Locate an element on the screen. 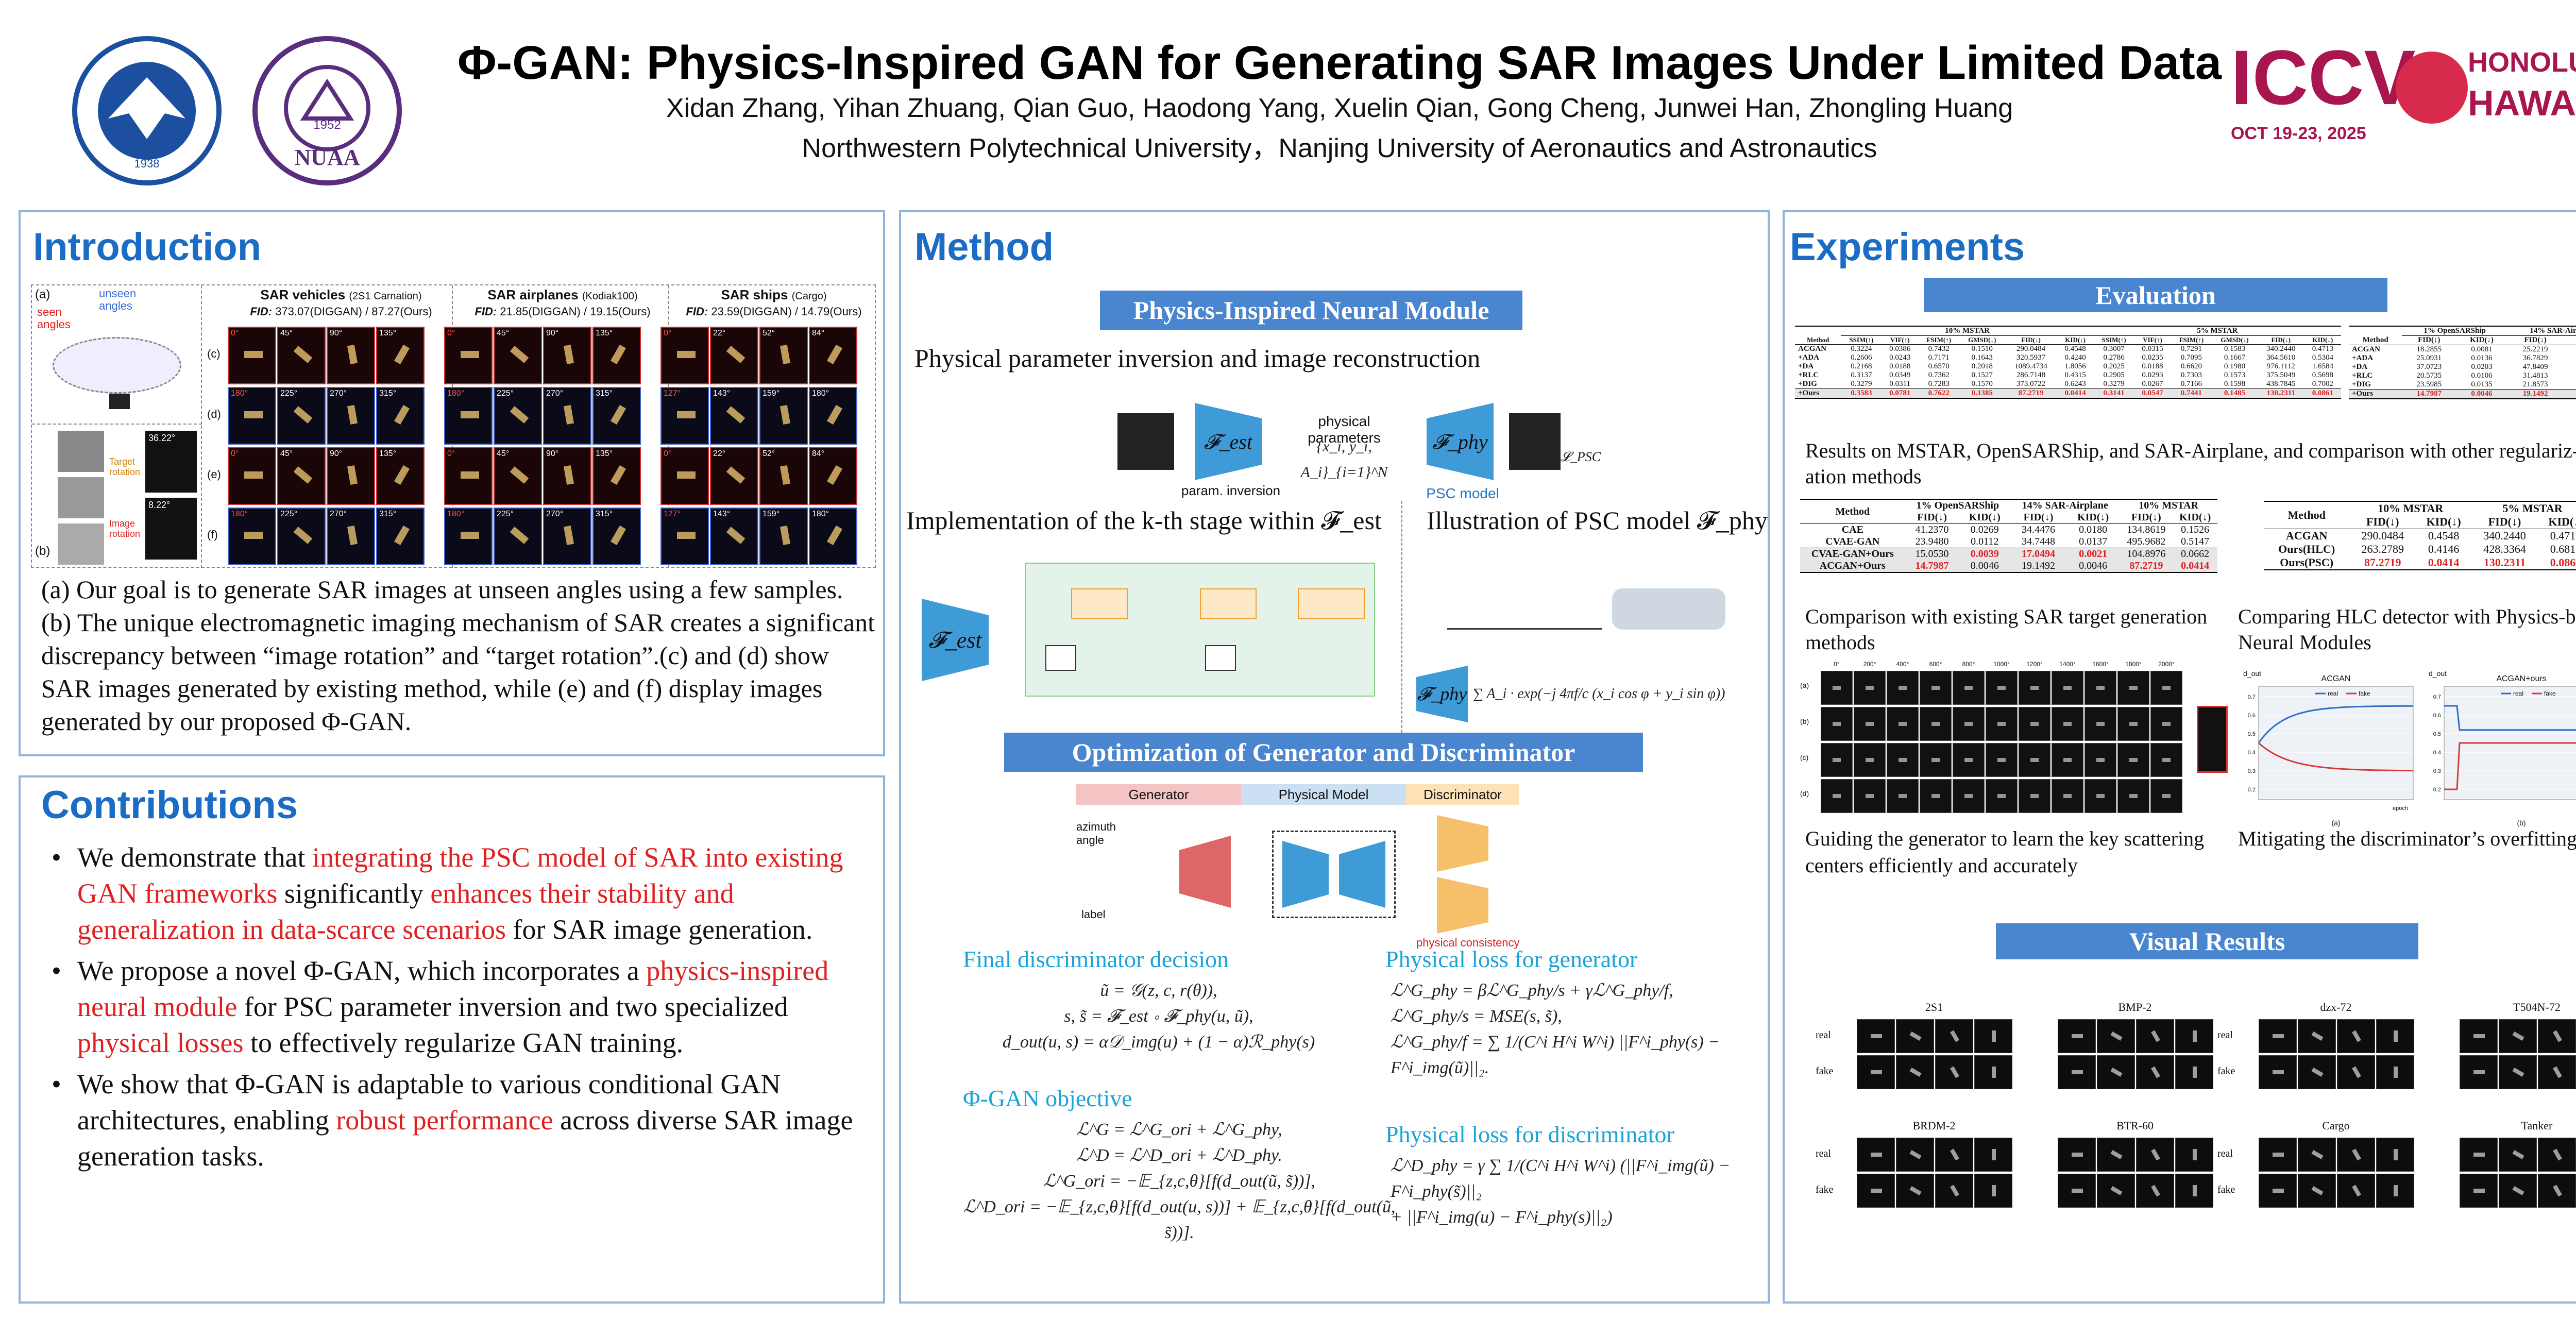 The width and height of the screenshot is (2576, 1319). table-cell: 0.7432 is located at coordinates (1939, 349).